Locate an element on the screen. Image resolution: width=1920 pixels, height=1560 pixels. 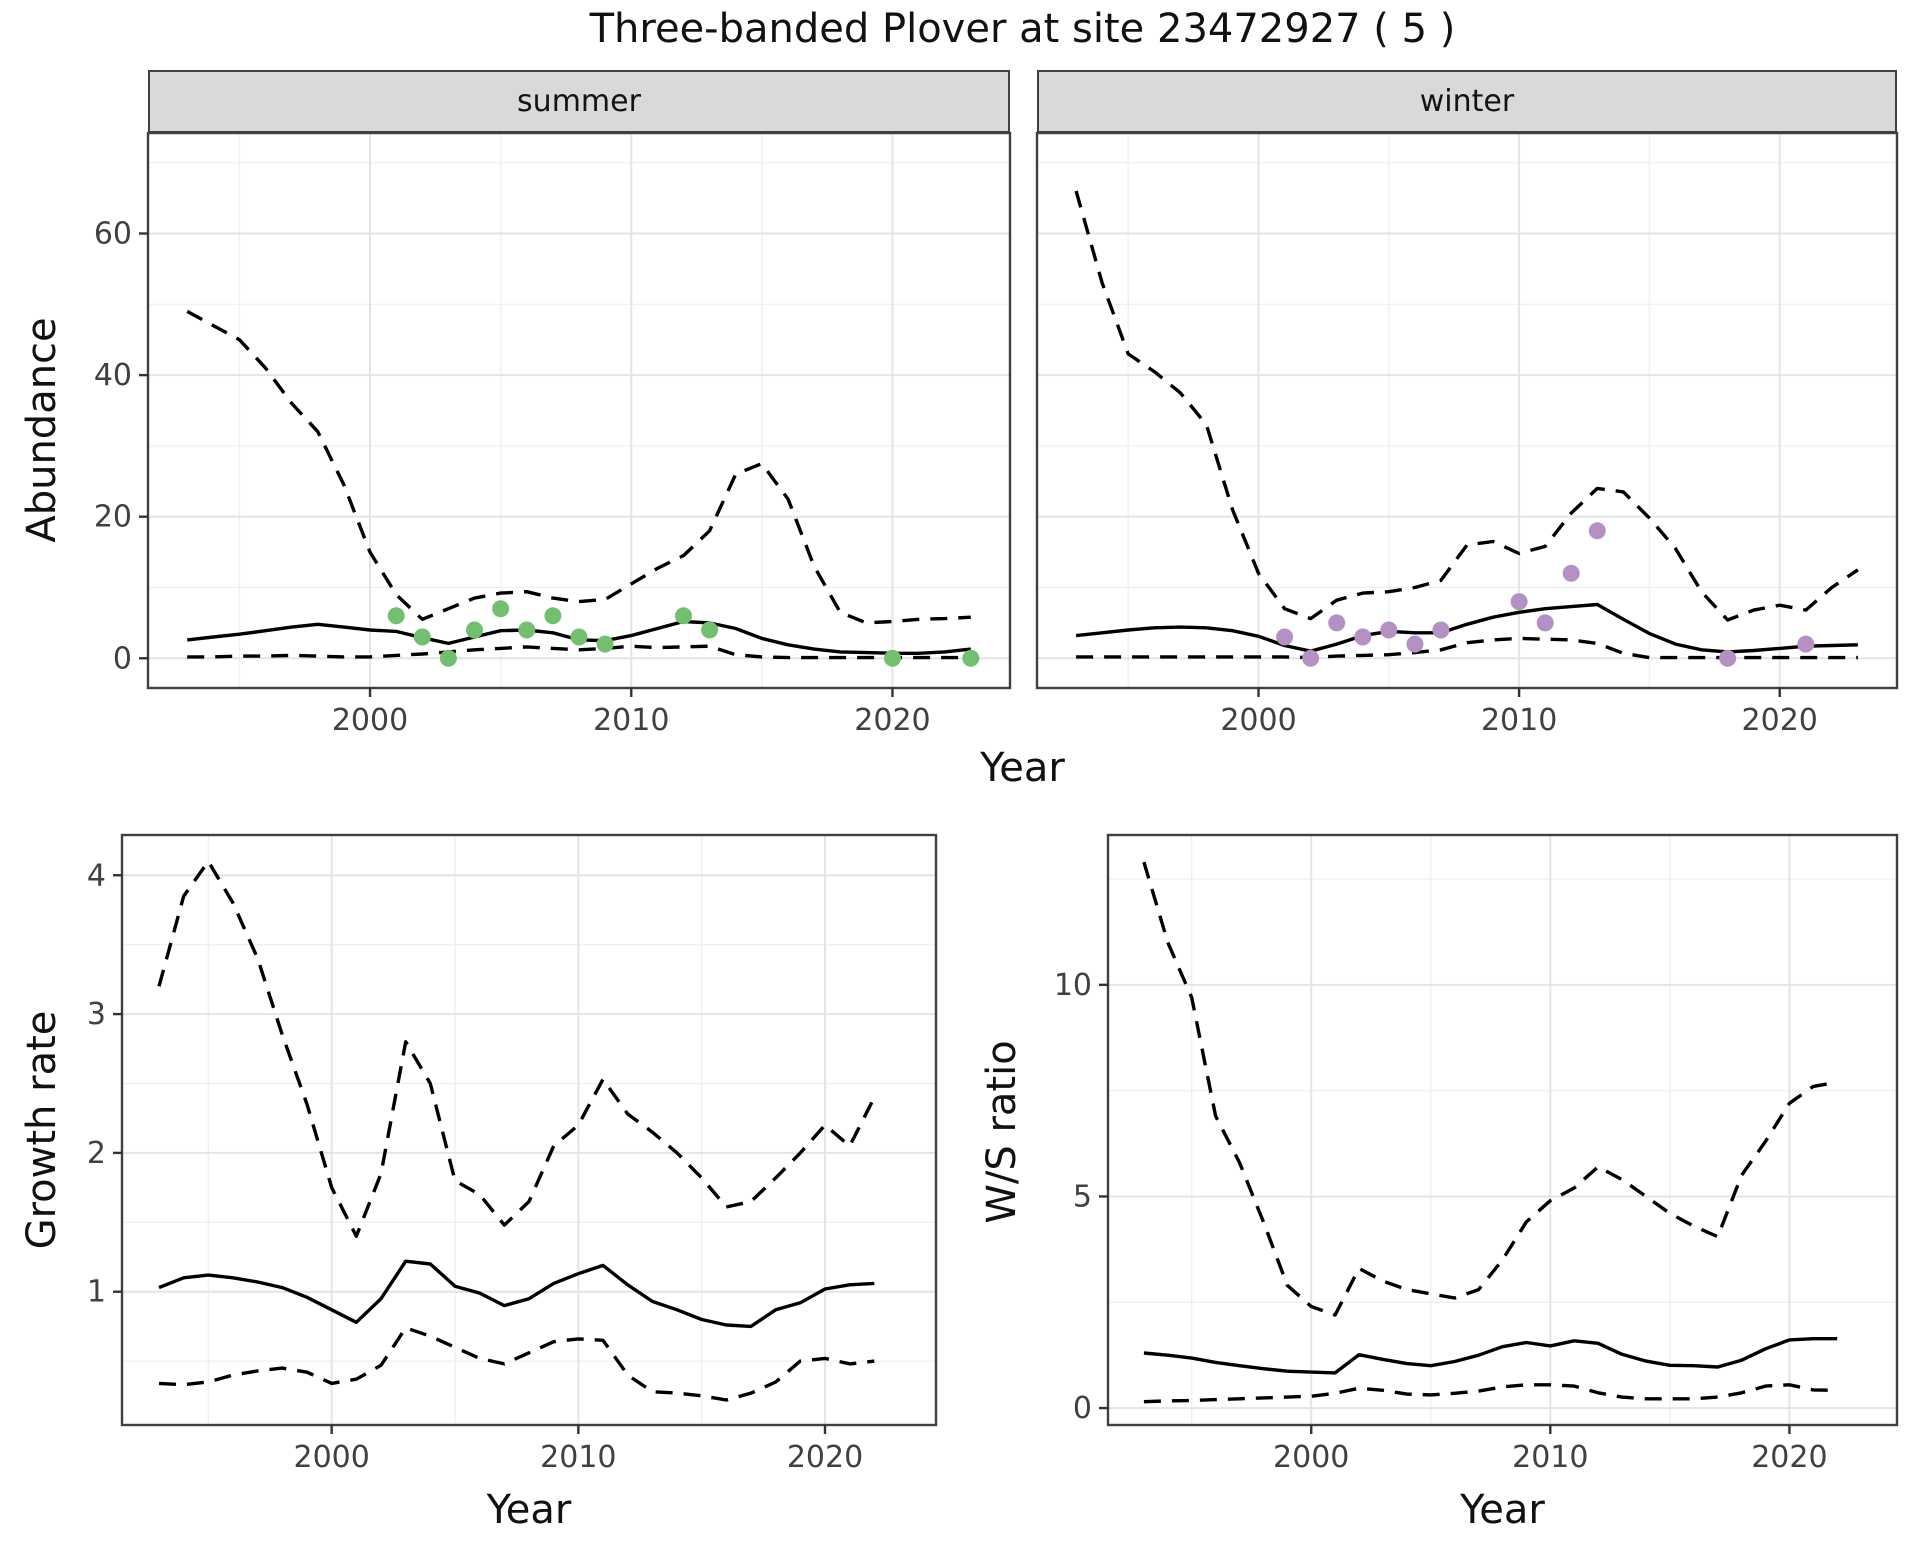
winter-x-tick-label: 2000 is located at coordinates (1258, 720).